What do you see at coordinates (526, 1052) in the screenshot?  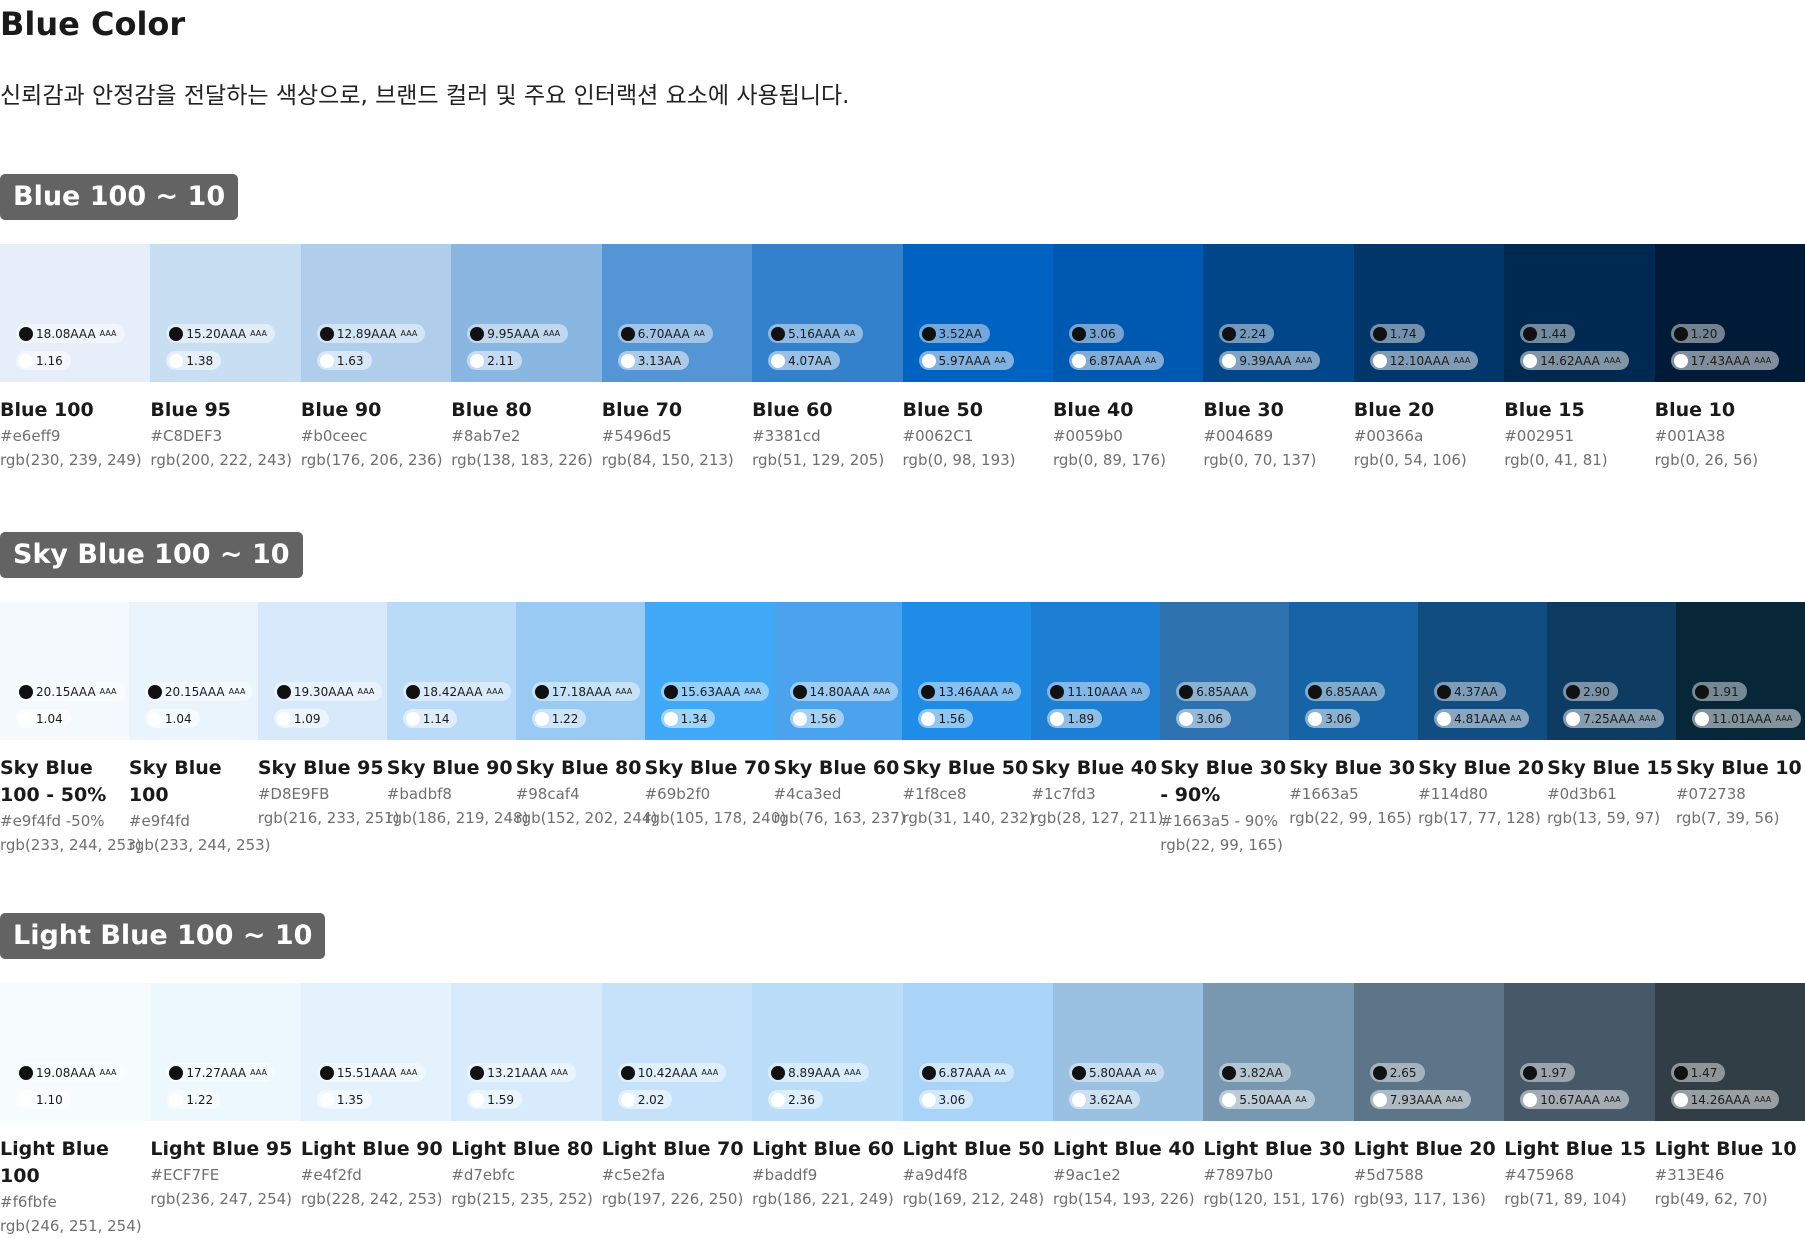 I see `color-swatch: 13.21 AAA AAA 1.59` at bounding box center [526, 1052].